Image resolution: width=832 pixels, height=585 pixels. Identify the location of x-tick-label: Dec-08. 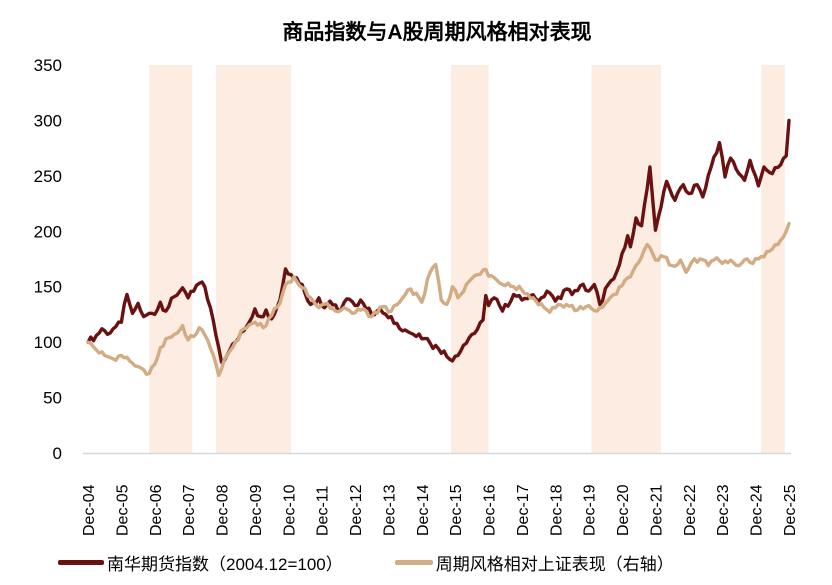
(223, 510).